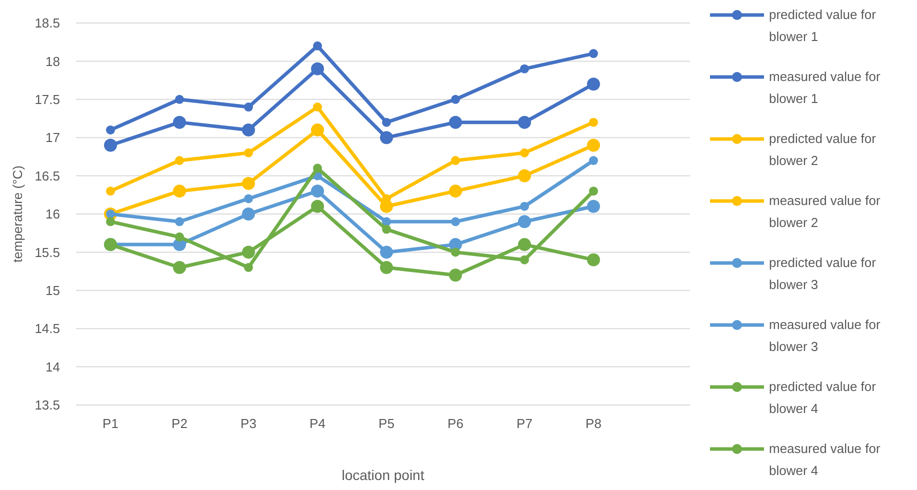  I want to click on y-tick-label: 17.5, so click(47, 99).